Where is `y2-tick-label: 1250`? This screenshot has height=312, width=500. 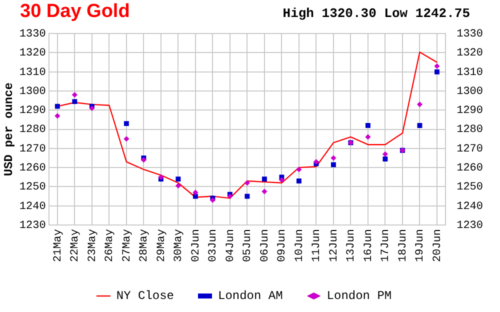
y2-tick-label: 1250 is located at coordinates (469, 188).